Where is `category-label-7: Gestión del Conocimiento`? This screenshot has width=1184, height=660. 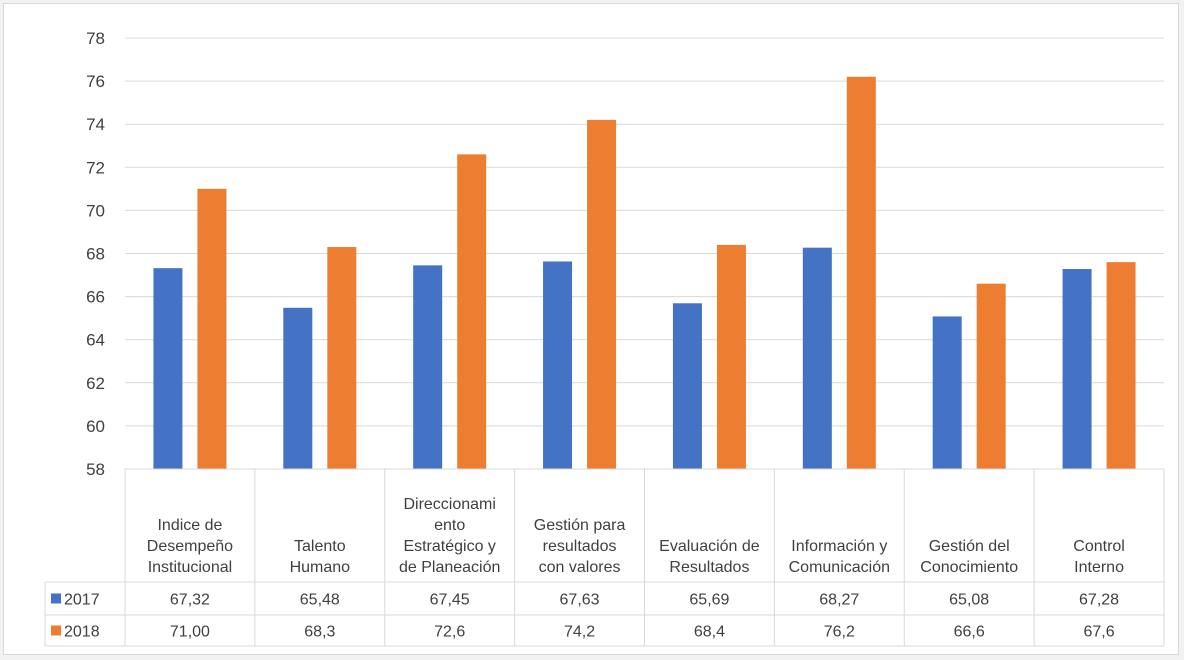 category-label-7: Gestión del Conocimiento is located at coordinates (969, 557).